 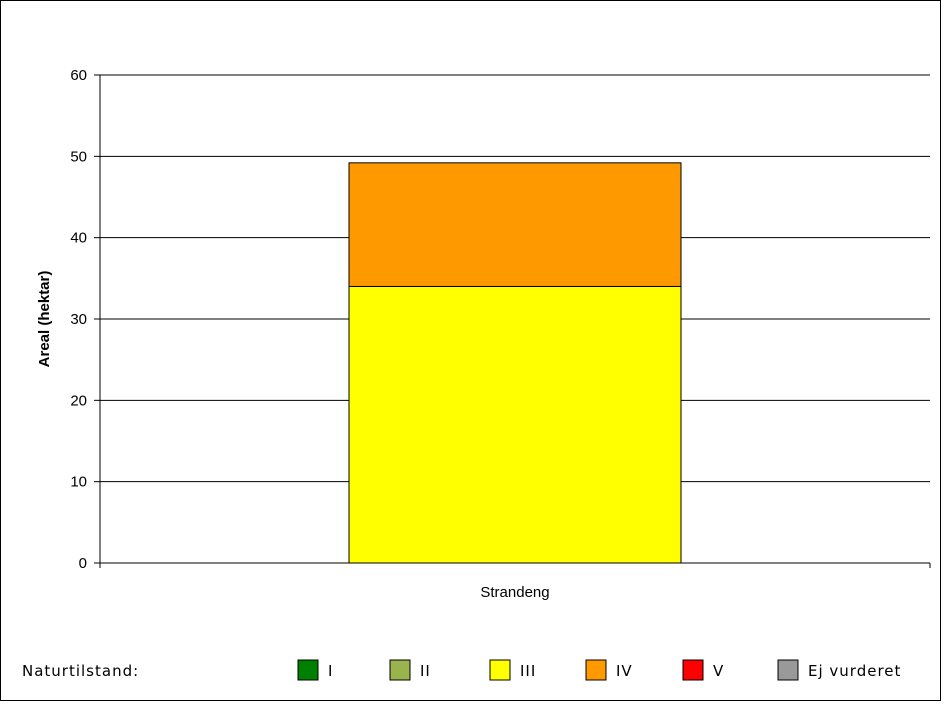 I want to click on legend-label-ii: II, so click(x=425, y=671).